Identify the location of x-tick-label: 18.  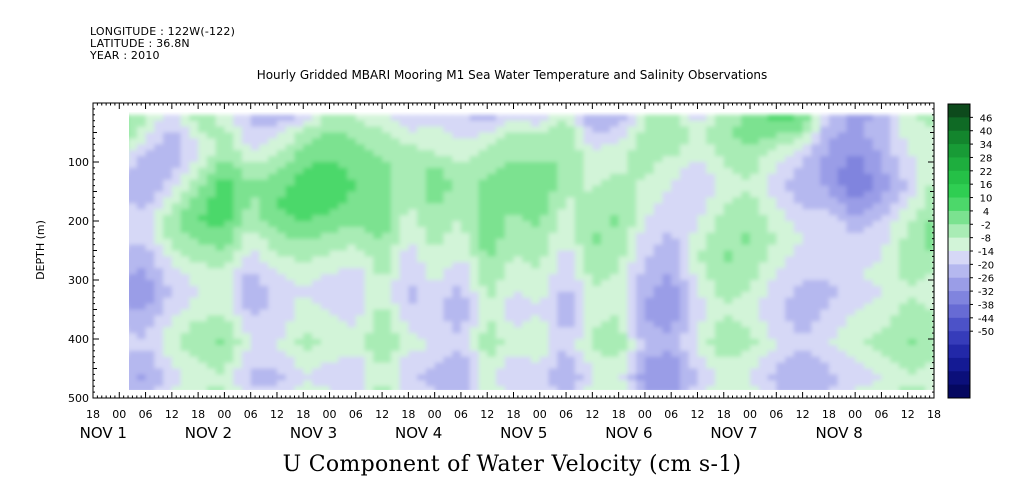
(829, 414).